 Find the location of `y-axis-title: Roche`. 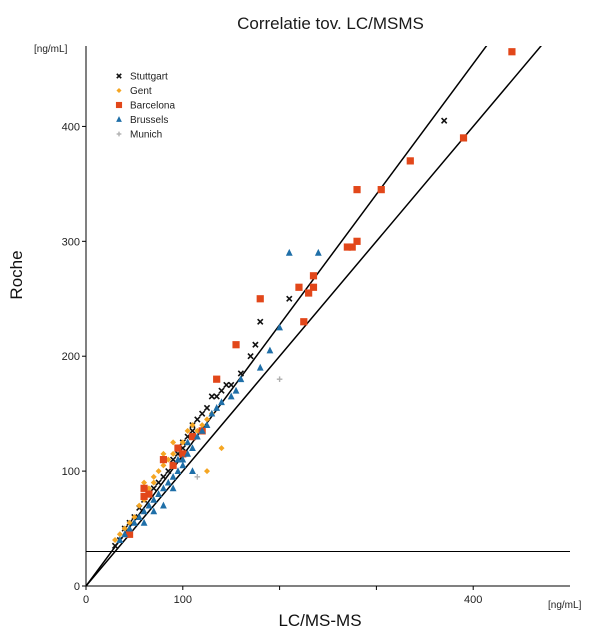

y-axis-title: Roche is located at coordinates (16, 274).